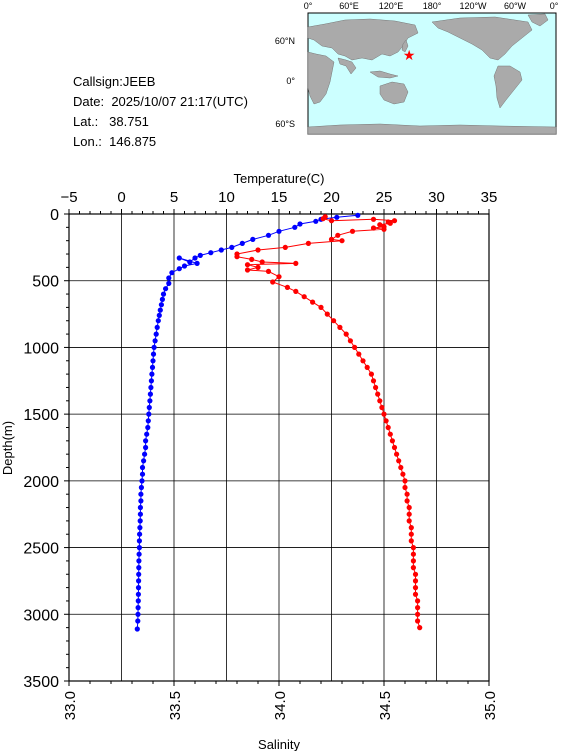  What do you see at coordinates (278, 201) in the screenshot?
I see `temperature-axis: −5 0 5 10 15 20 25 30 35` at bounding box center [278, 201].